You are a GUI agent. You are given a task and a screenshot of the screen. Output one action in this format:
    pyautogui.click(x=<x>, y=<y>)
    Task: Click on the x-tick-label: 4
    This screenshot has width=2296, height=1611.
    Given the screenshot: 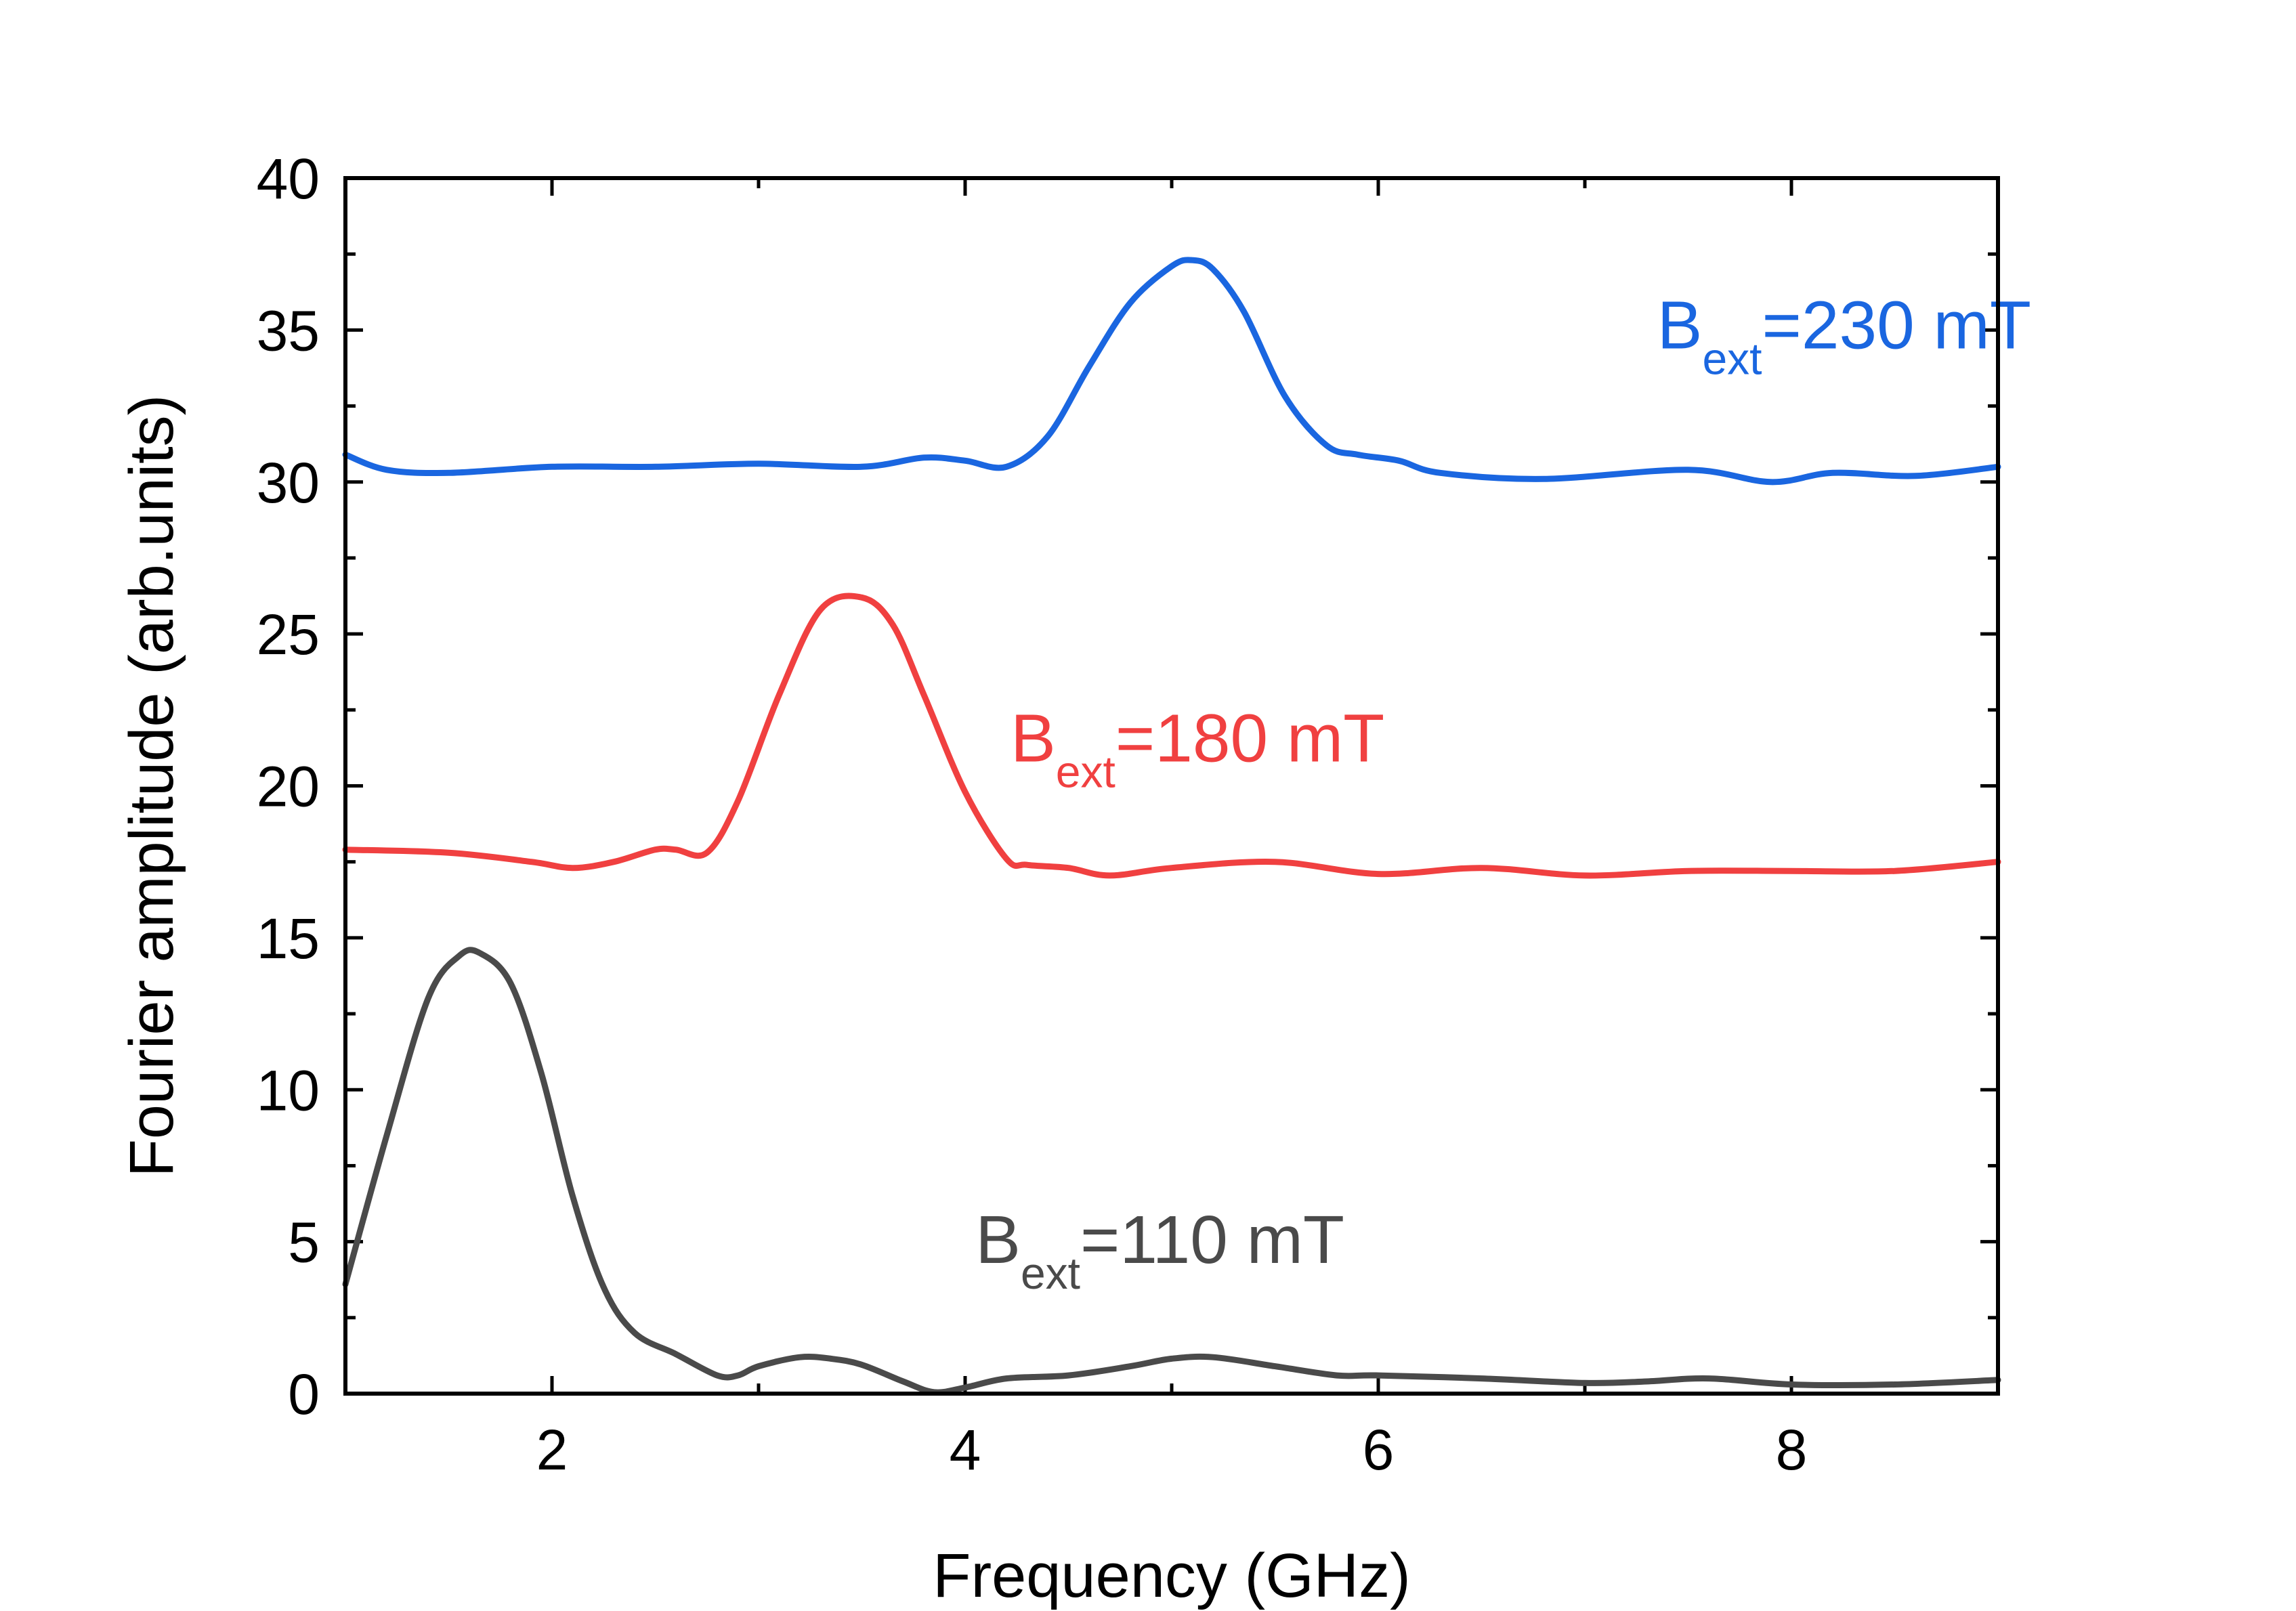 What is the action you would take?
    pyautogui.click(x=965, y=1450)
    